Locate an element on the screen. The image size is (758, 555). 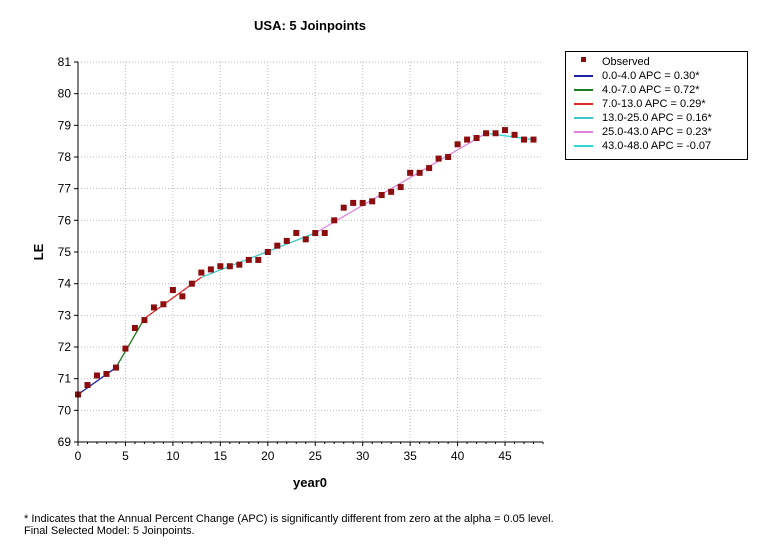
observed-marker-icon is located at coordinates (583, 59).